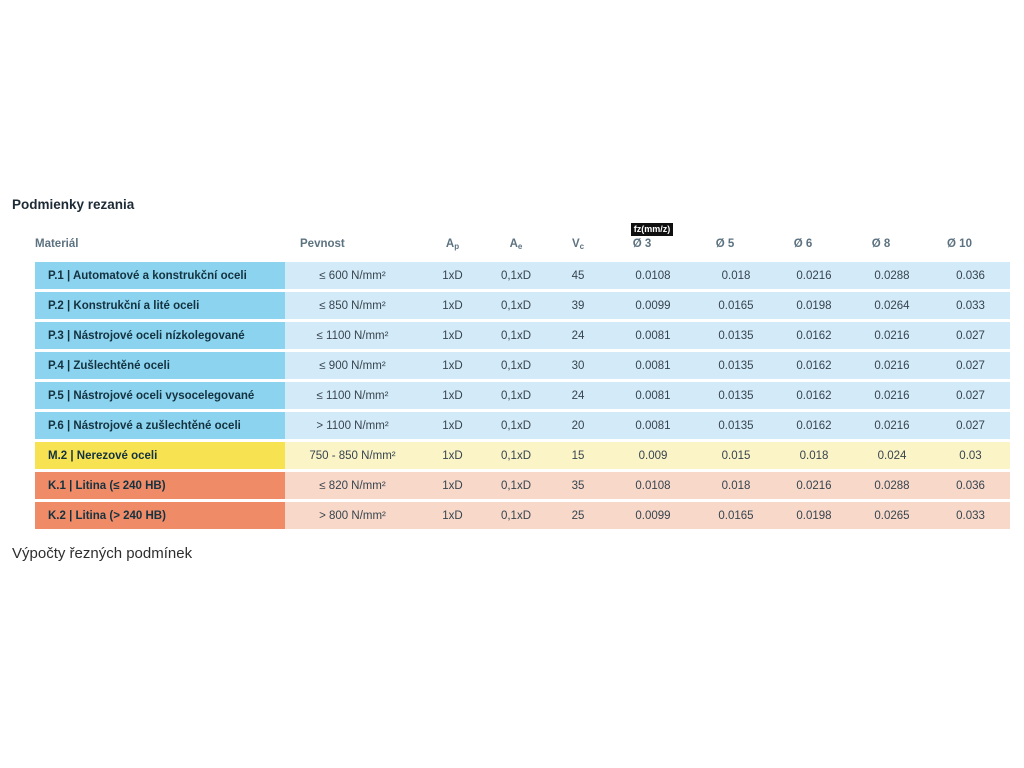 This screenshot has width=1024, height=768. What do you see at coordinates (160, 395) in the screenshot?
I see `material-cell: P.5 | Nástrojové oceli vysocelegované` at bounding box center [160, 395].